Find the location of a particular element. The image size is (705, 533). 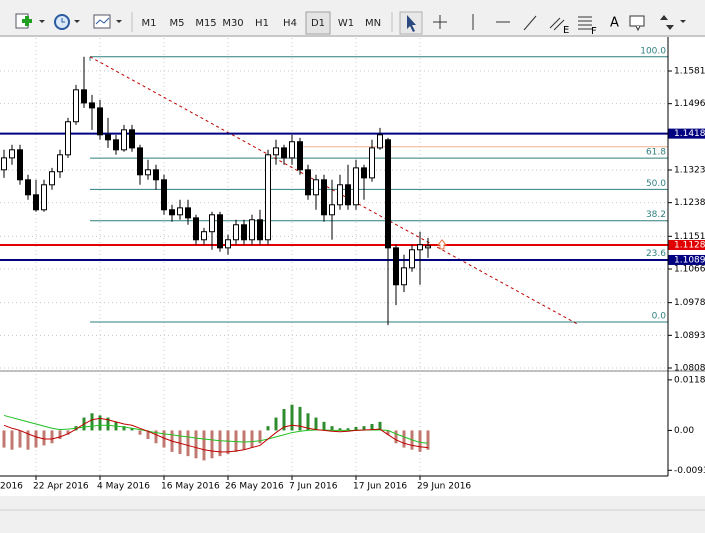

timeframe-label: W1 is located at coordinates (346, 23).